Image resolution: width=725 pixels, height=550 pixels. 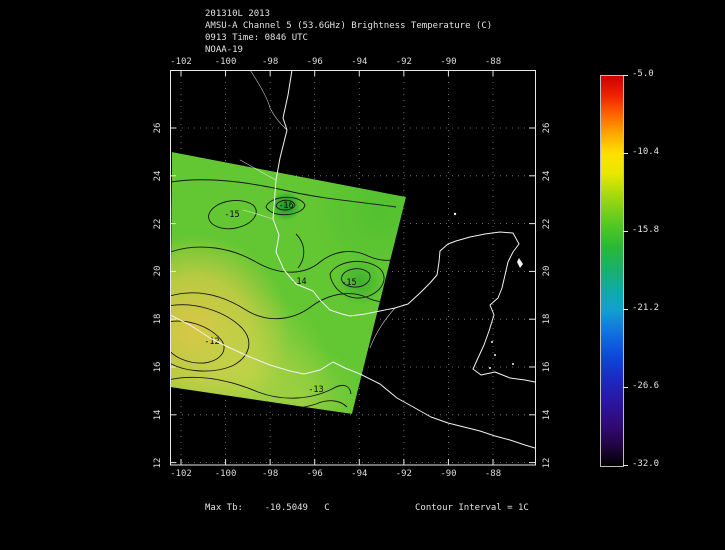 What do you see at coordinates (403, 62) in the screenshot?
I see `lon-tick-label-top: -92` at bounding box center [403, 62].